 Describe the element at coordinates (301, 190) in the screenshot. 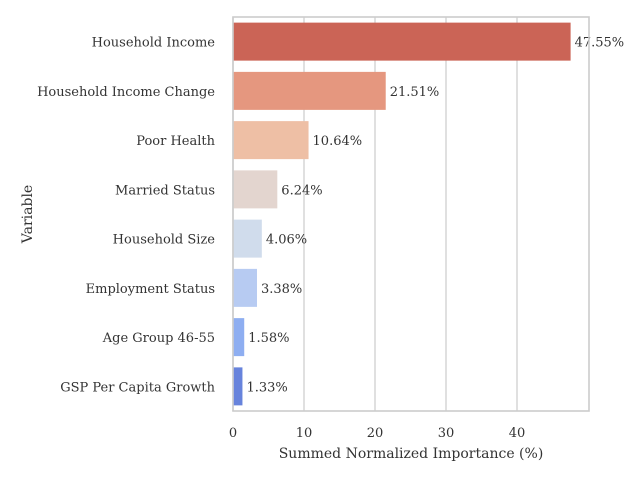

I see `bar-value-label: 6.24%` at that location.